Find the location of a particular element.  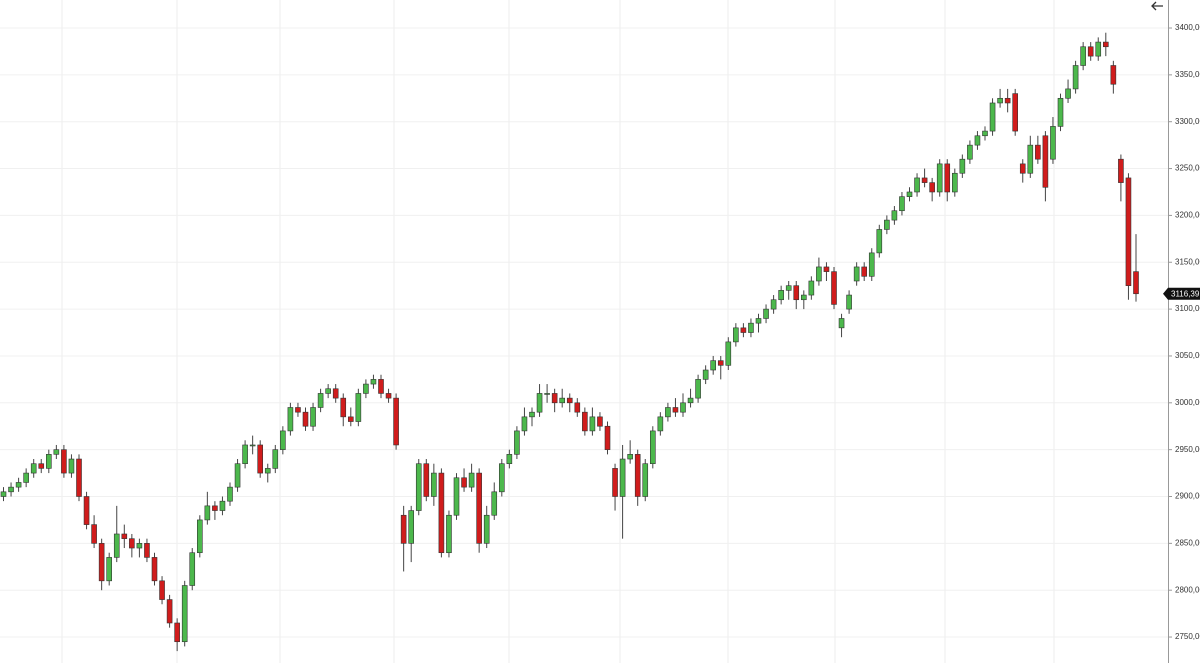

y-tick-label: 2800,00 is located at coordinates (1187, 589).